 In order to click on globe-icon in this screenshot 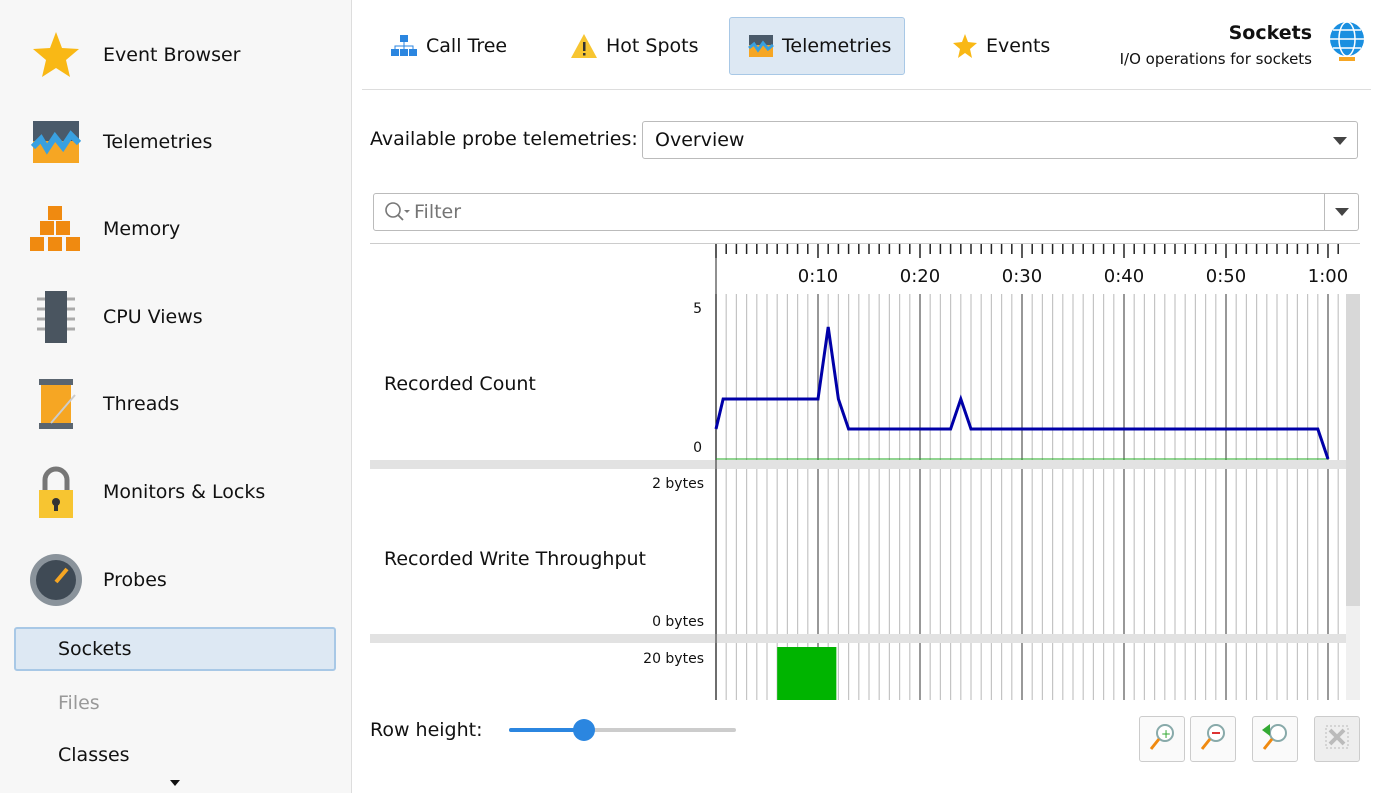, I will do `click(1347, 43)`.